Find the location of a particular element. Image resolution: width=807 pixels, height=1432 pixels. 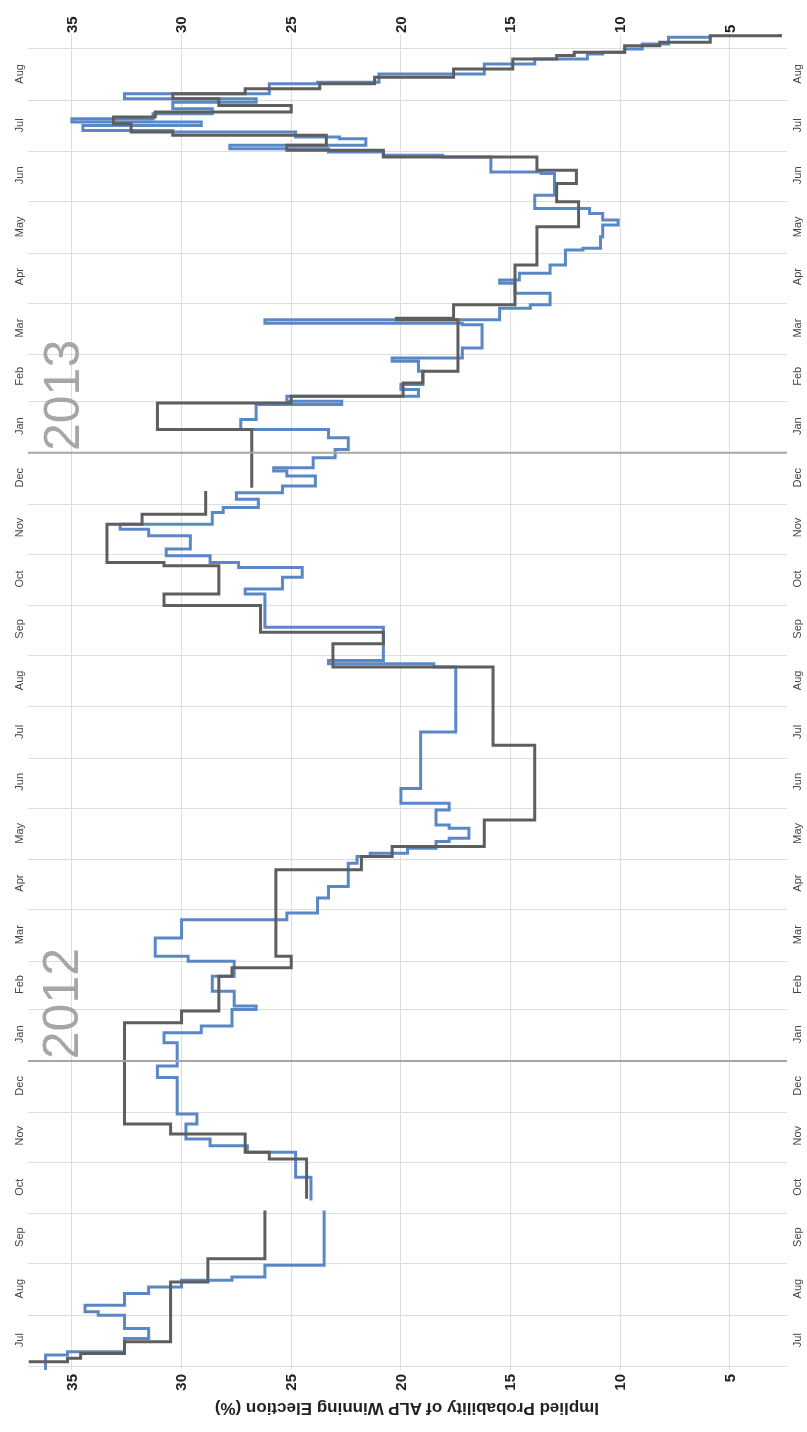

x2-tick-label: 35 is located at coordinates (71, 1382).